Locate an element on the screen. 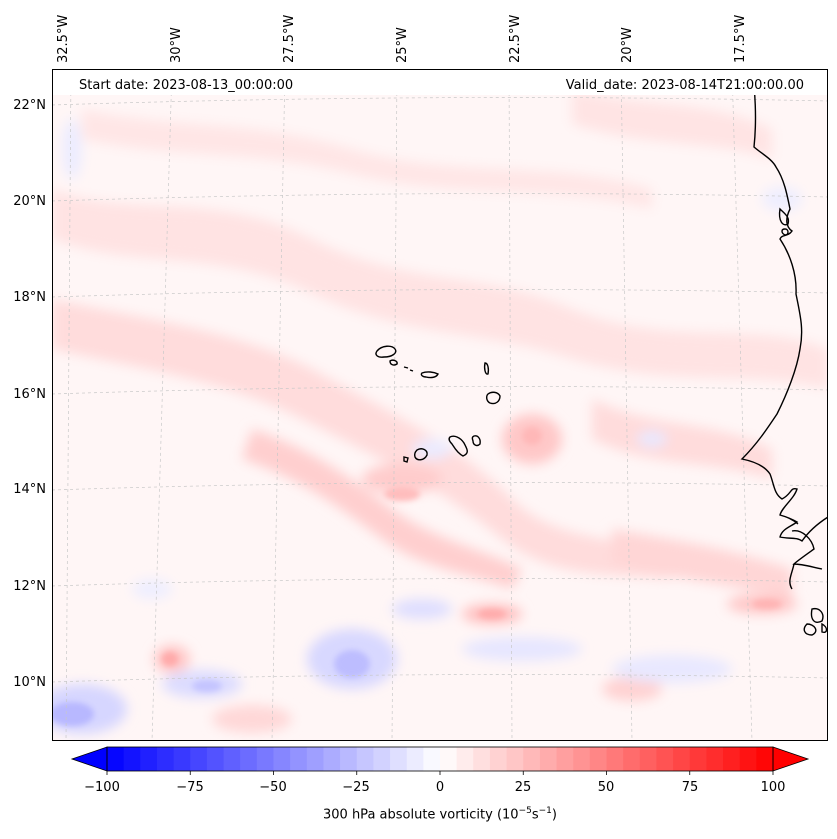 Image resolution: width=837 pixels, height=839 pixels. lon-label: 22.5°W is located at coordinates (515, 38).